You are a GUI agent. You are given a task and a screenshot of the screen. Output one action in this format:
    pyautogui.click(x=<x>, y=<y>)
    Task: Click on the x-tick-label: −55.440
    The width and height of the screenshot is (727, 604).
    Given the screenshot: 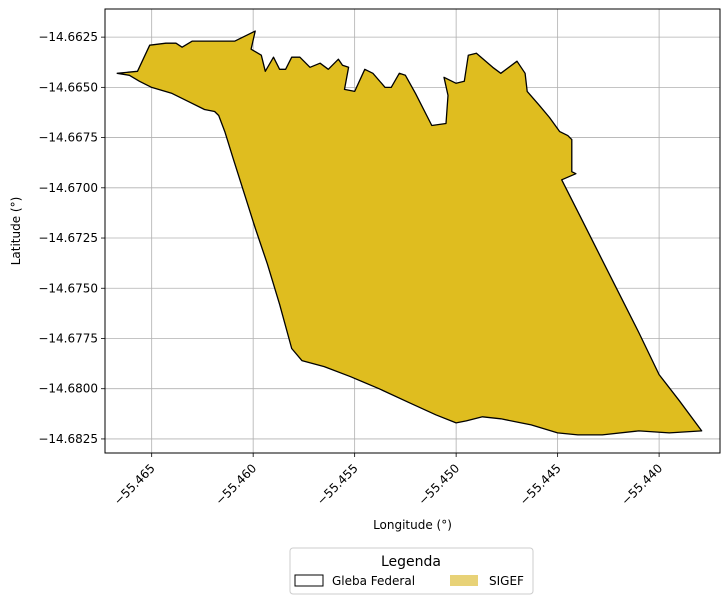 What is the action you would take?
    pyautogui.click(x=642, y=484)
    